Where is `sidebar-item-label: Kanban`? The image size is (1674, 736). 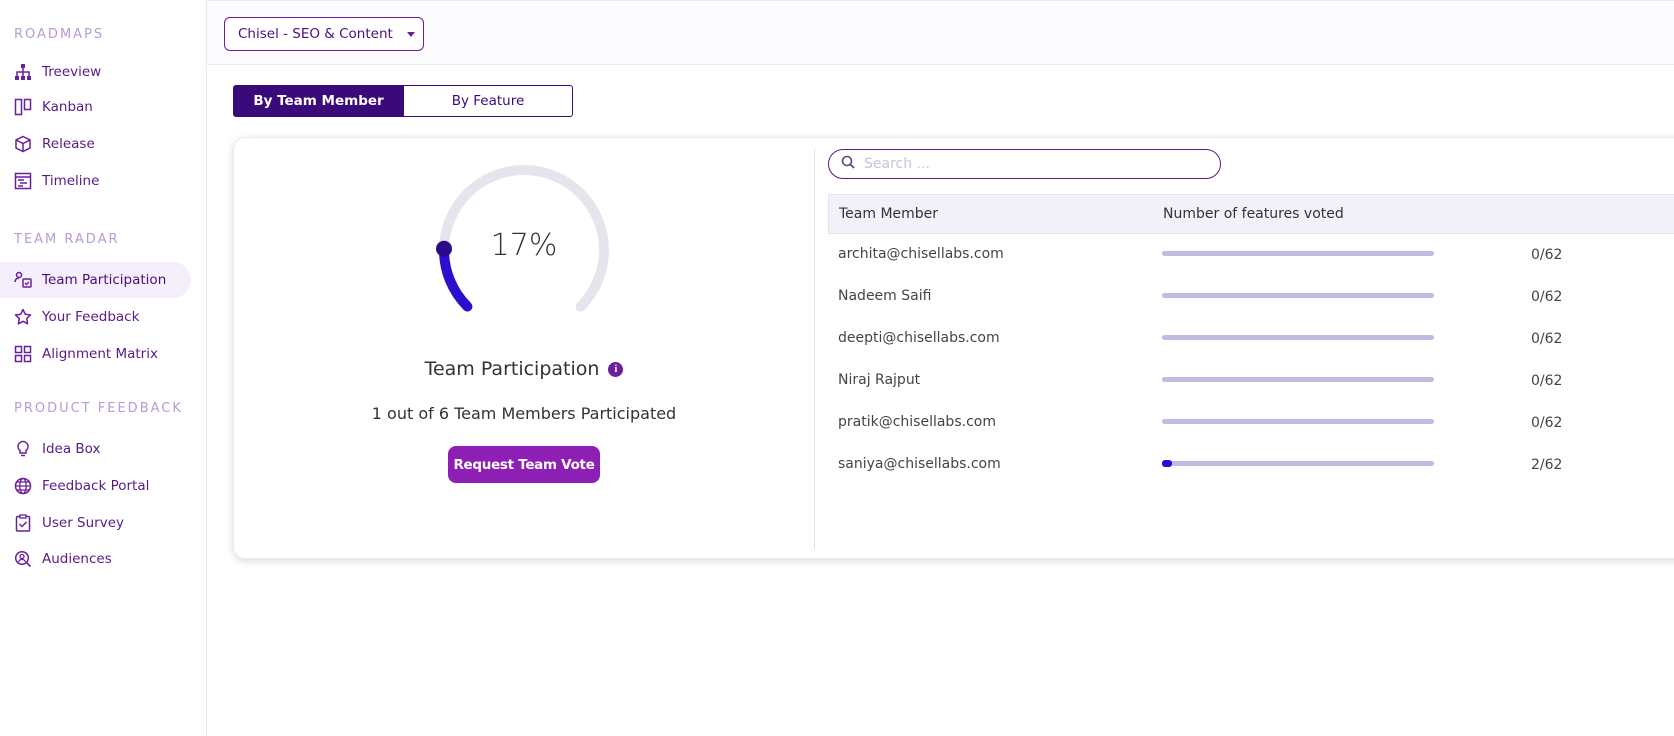
sidebar-item-label: Kanban is located at coordinates (67, 107).